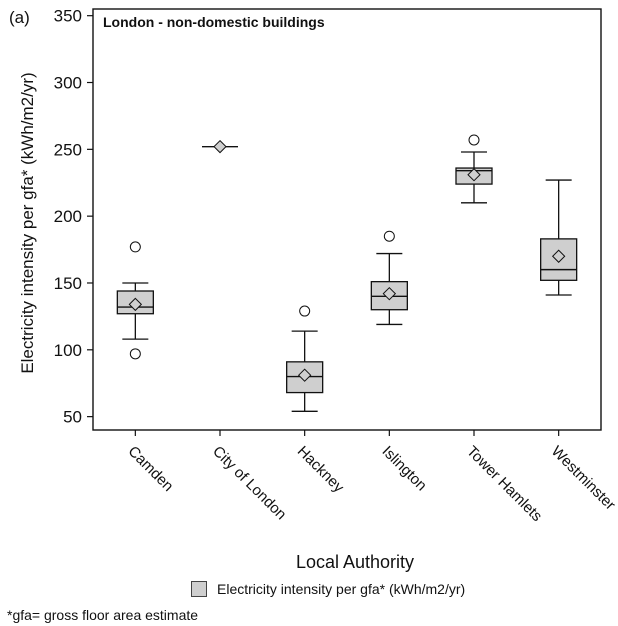 Image resolution: width=618 pixels, height=626 pixels. I want to click on y-tick-label: 100, so click(68, 350).